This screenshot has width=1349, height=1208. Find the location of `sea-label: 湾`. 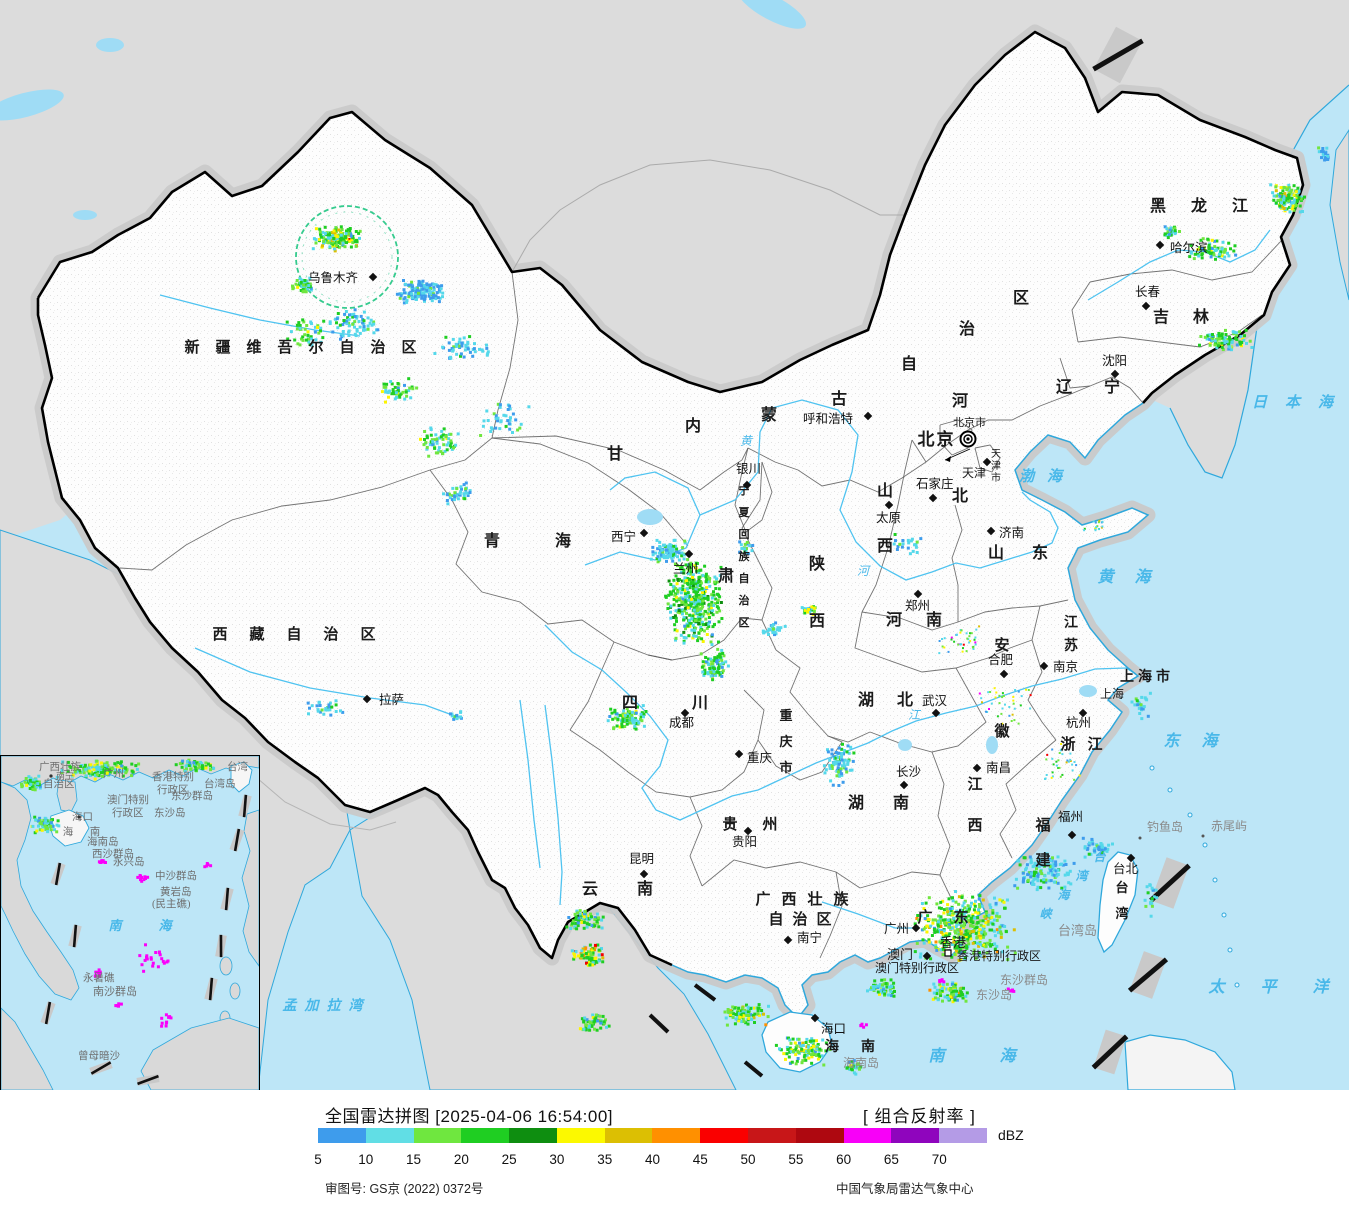

sea-label: 湾 is located at coordinates (1082, 876).